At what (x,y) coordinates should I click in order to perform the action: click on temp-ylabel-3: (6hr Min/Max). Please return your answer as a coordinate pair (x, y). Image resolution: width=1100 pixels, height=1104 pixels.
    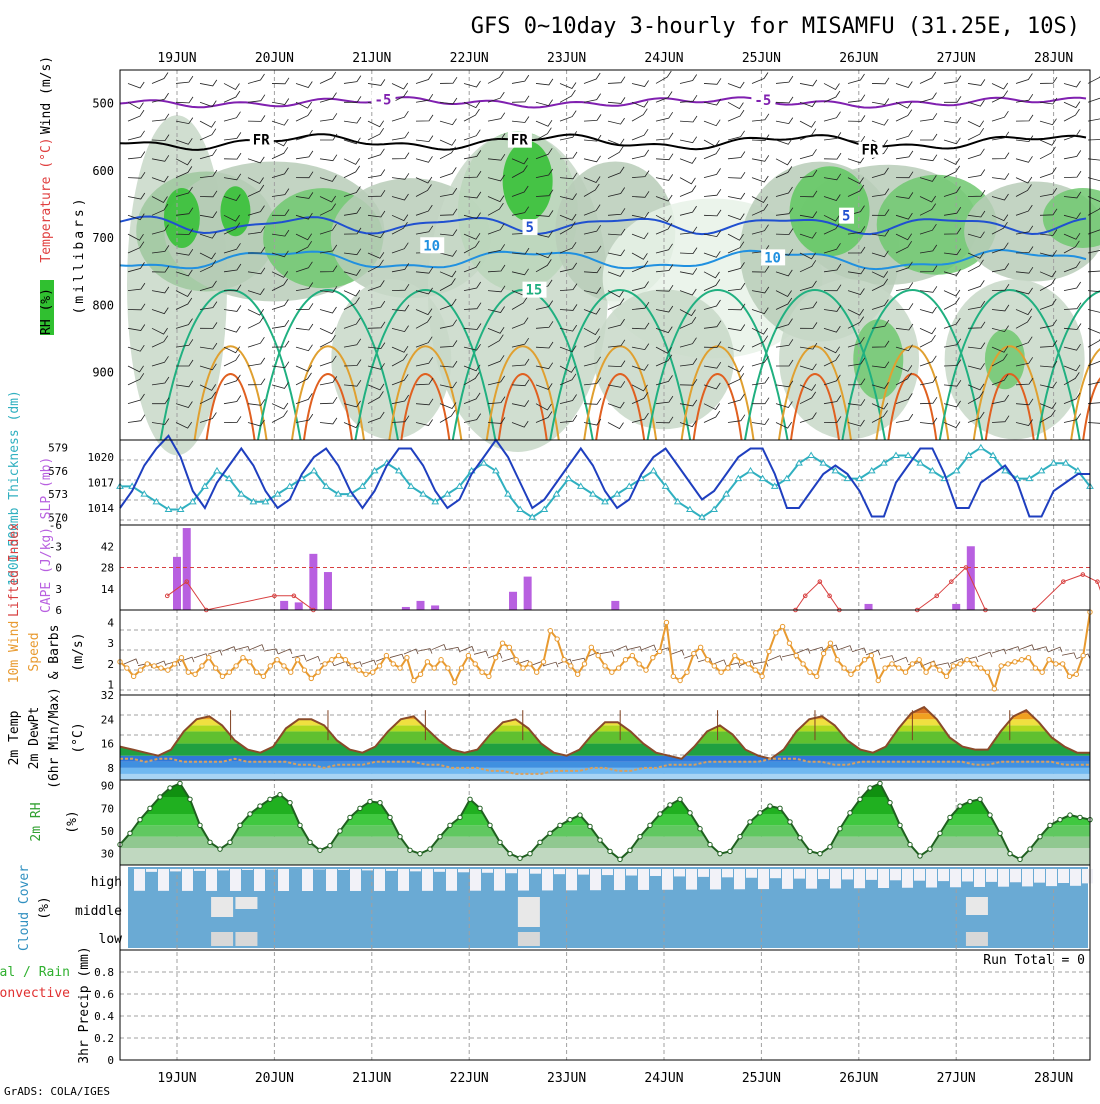
    Looking at the image, I should click on (54, 738).